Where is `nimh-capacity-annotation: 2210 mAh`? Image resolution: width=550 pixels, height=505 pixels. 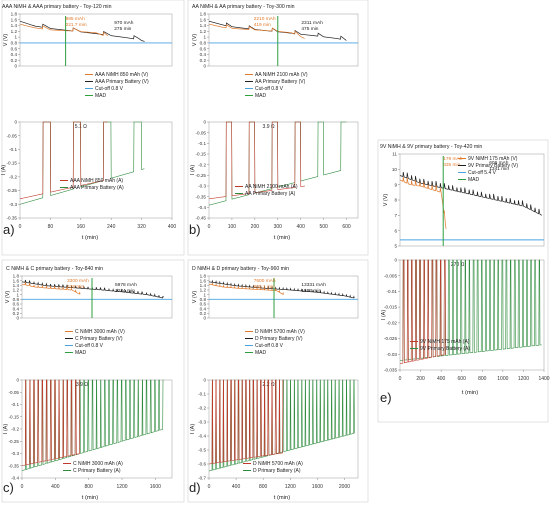 nimh-capacity-annotation: 2210 mAh is located at coordinates (265, 19).